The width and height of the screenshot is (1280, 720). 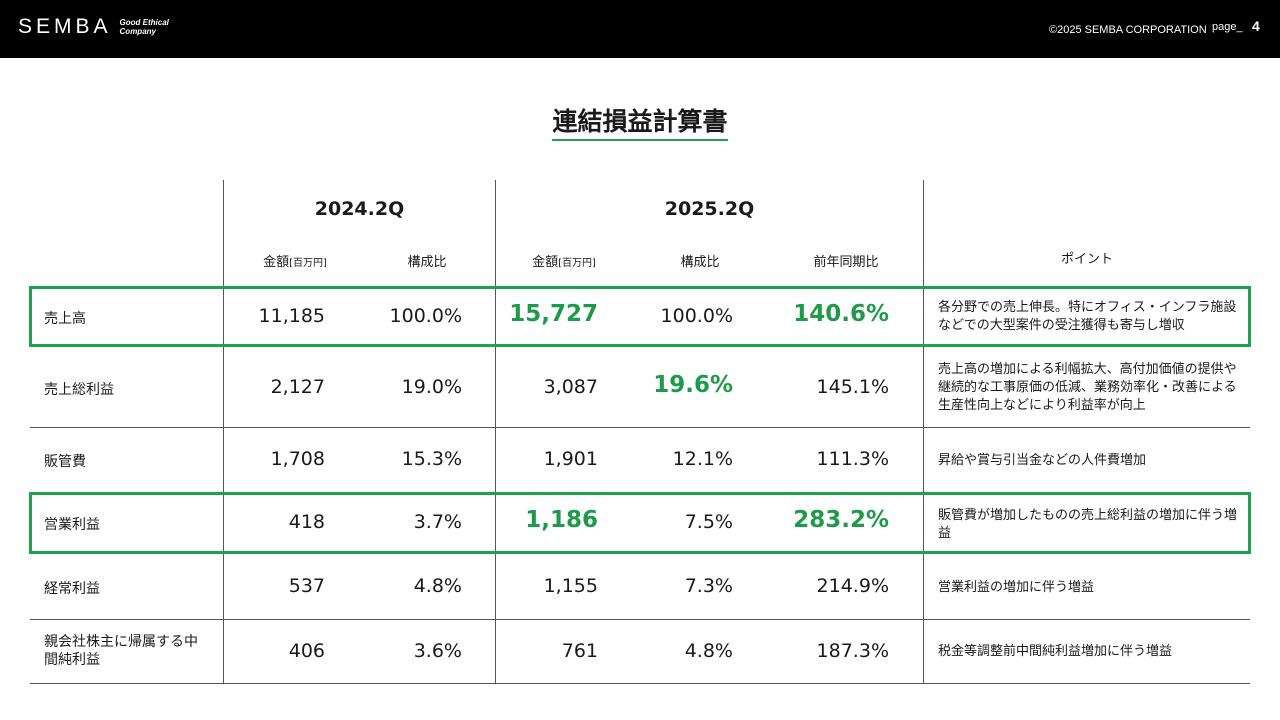 What do you see at coordinates (700, 262) in the screenshot?
I see `subheader-ratio-2025: 構成比` at bounding box center [700, 262].